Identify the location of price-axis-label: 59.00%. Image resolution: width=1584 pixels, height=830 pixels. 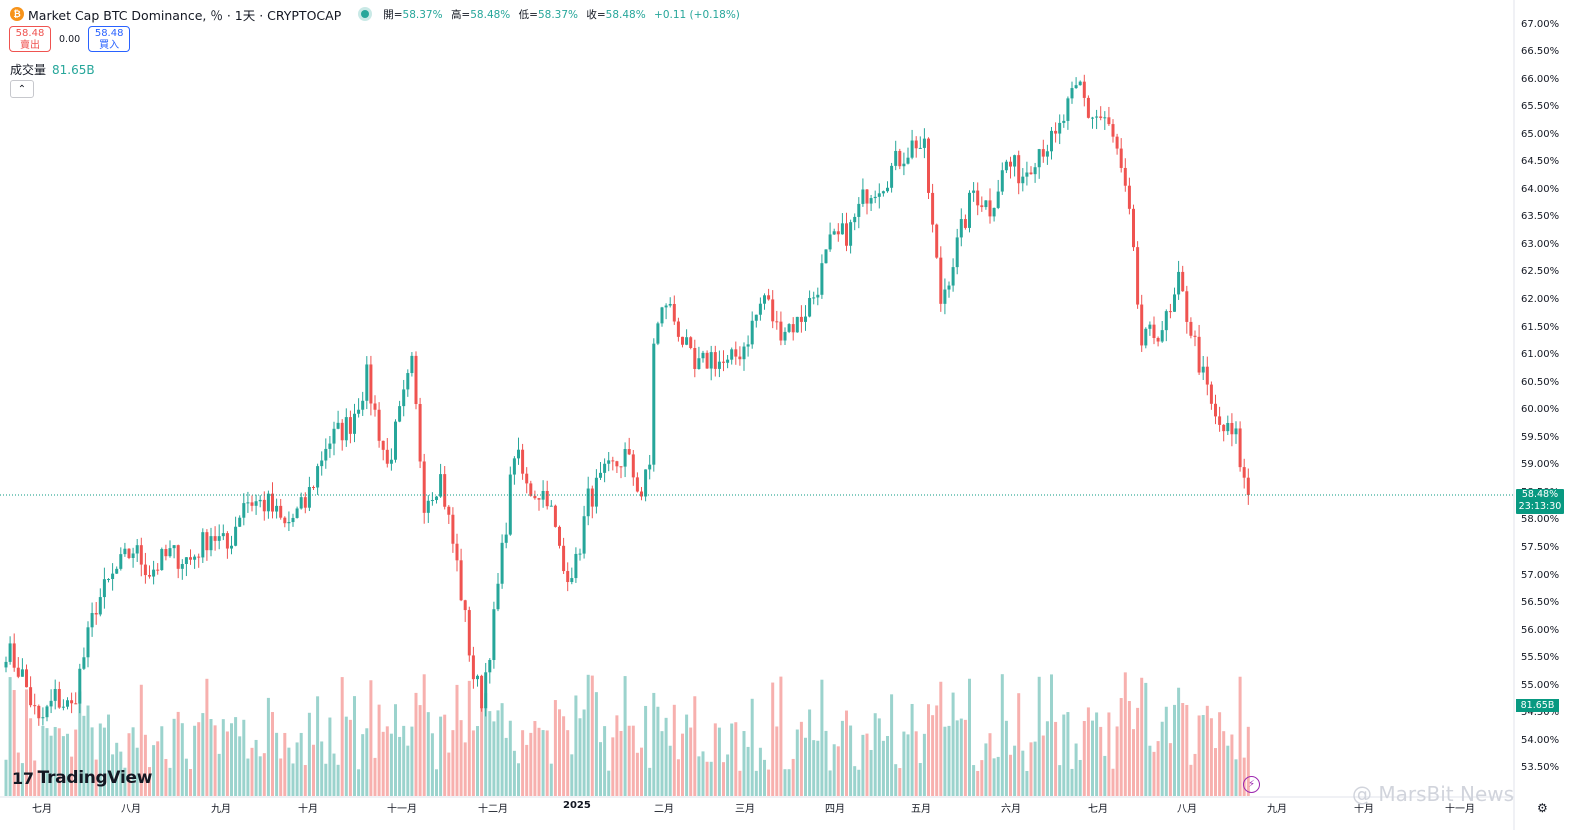
(1540, 465).